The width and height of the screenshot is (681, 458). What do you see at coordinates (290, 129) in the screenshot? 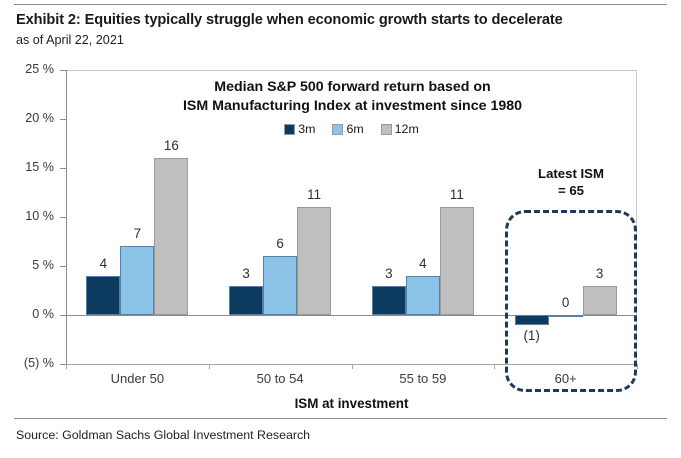
I see `legend-swatch-3m` at bounding box center [290, 129].